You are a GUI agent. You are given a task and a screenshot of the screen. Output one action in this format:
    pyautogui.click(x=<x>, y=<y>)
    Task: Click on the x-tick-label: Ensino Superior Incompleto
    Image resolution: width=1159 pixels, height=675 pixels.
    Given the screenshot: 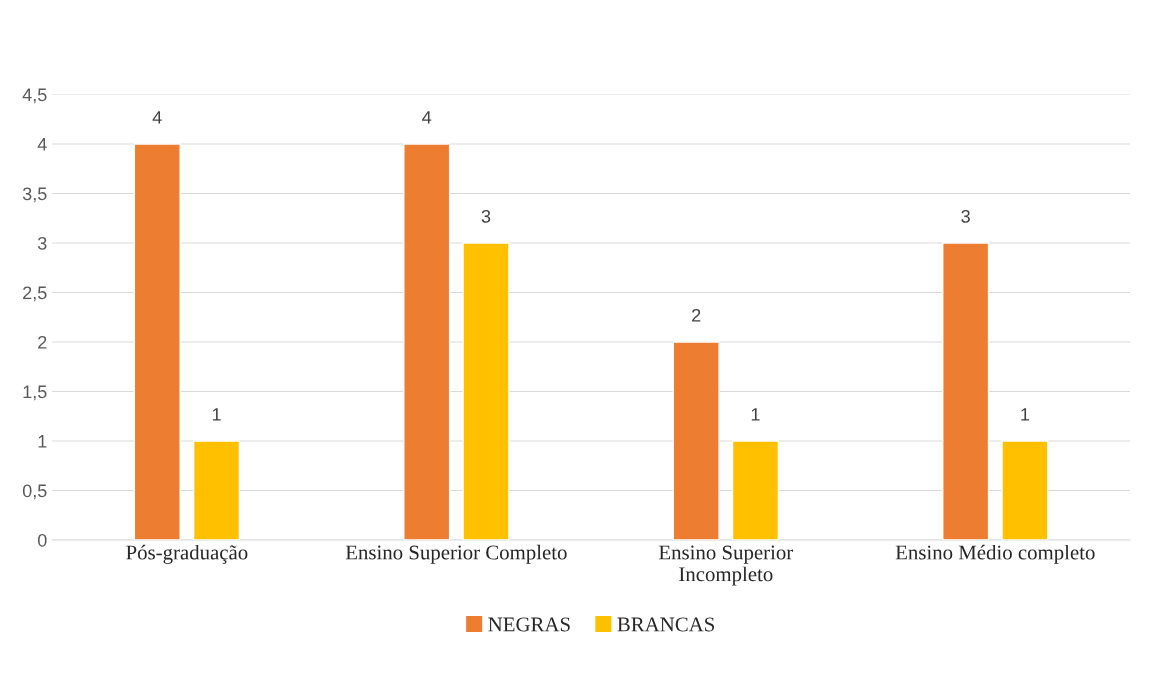 What is the action you would take?
    pyautogui.click(x=726, y=565)
    